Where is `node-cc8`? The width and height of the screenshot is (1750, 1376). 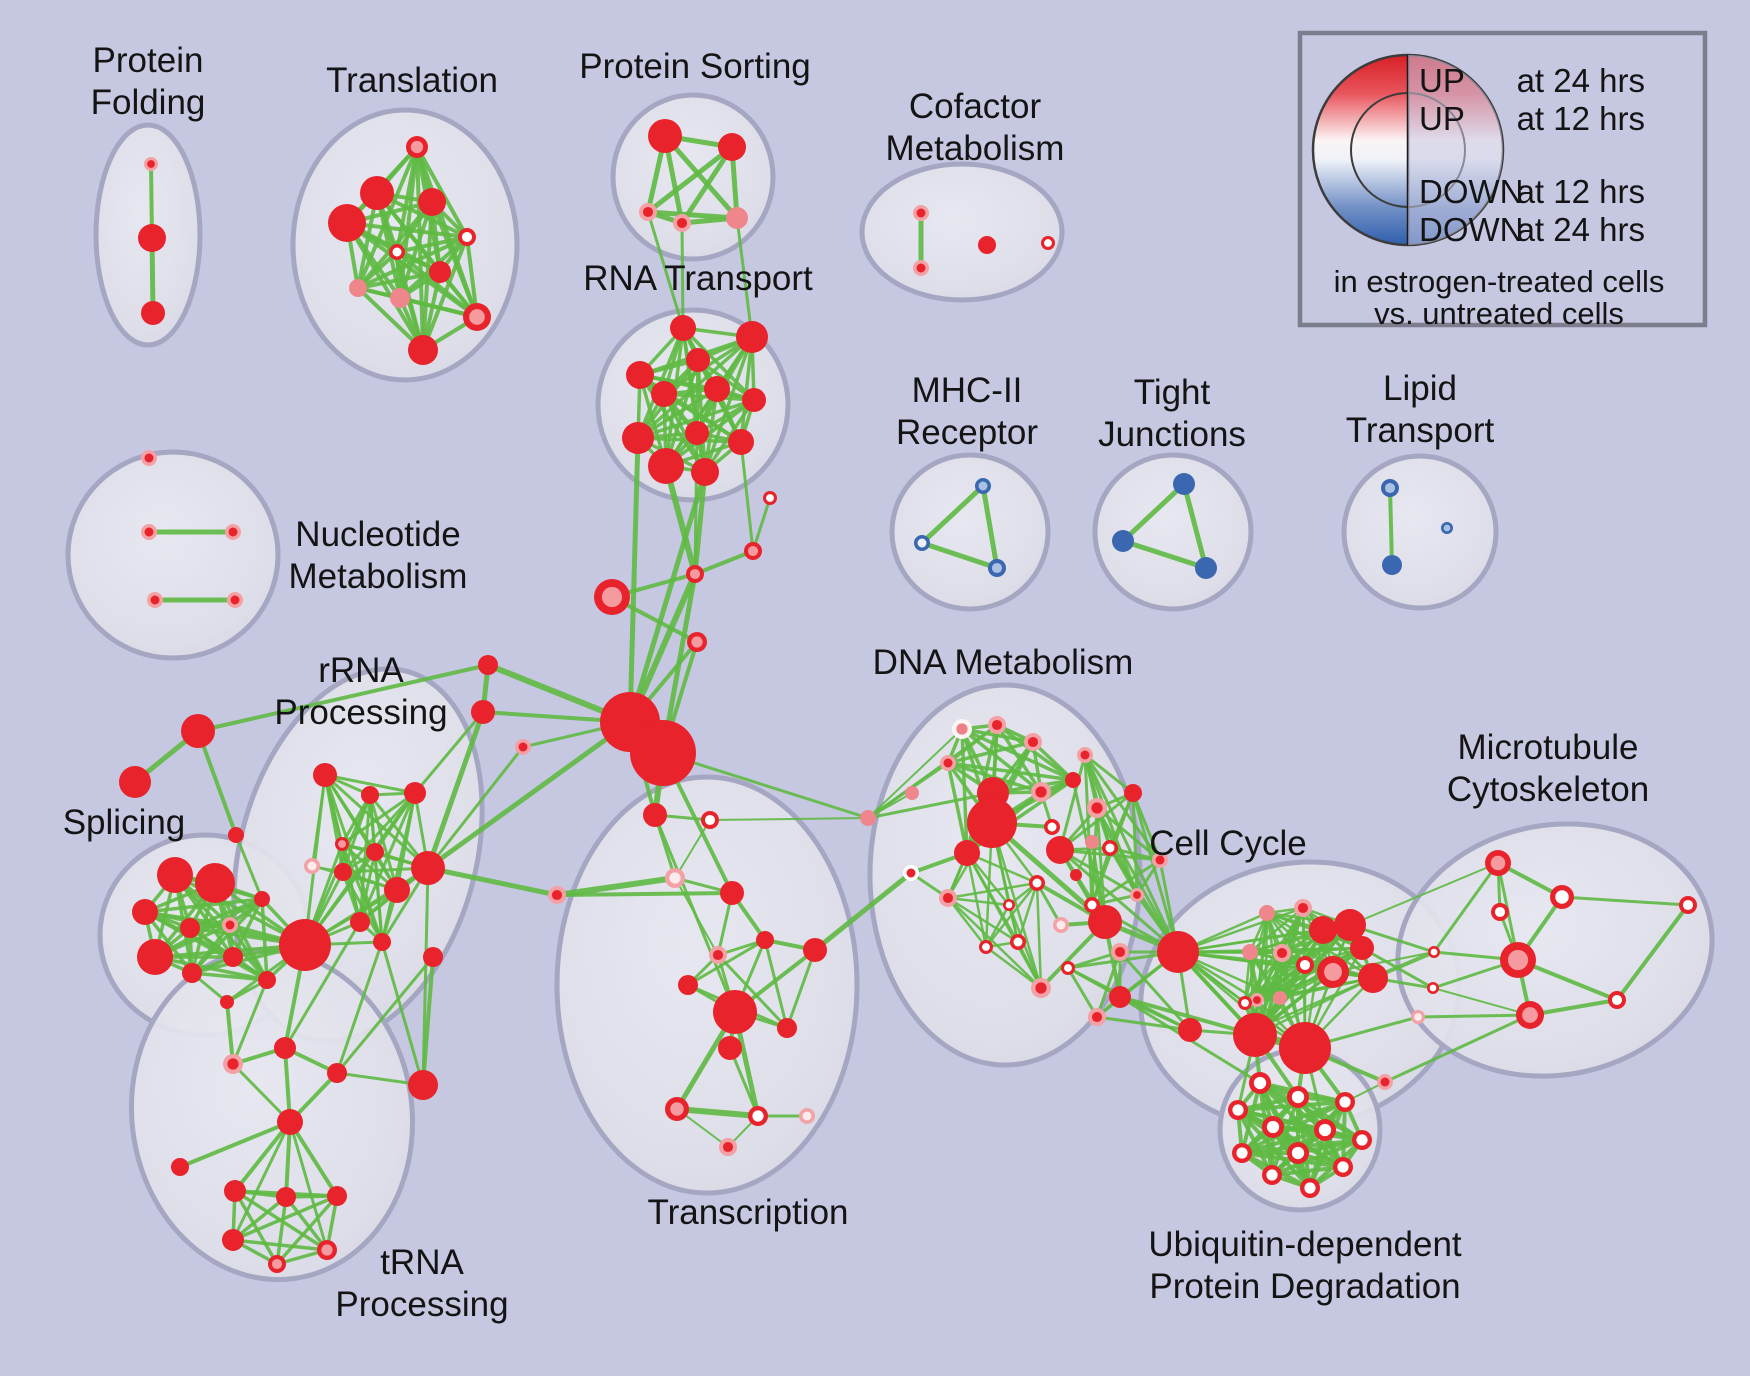
node-cc8 is located at coordinates (1120, 952).